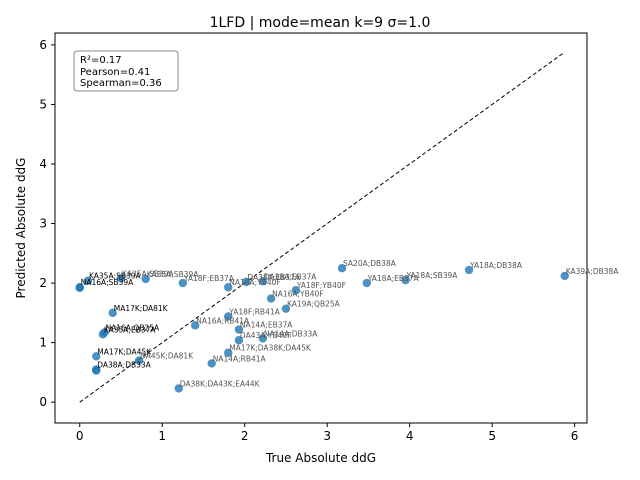 This screenshot has width=640, height=480. Describe the element at coordinates (43, 104) in the screenshot. I see `y-tick-label: 5` at that location.